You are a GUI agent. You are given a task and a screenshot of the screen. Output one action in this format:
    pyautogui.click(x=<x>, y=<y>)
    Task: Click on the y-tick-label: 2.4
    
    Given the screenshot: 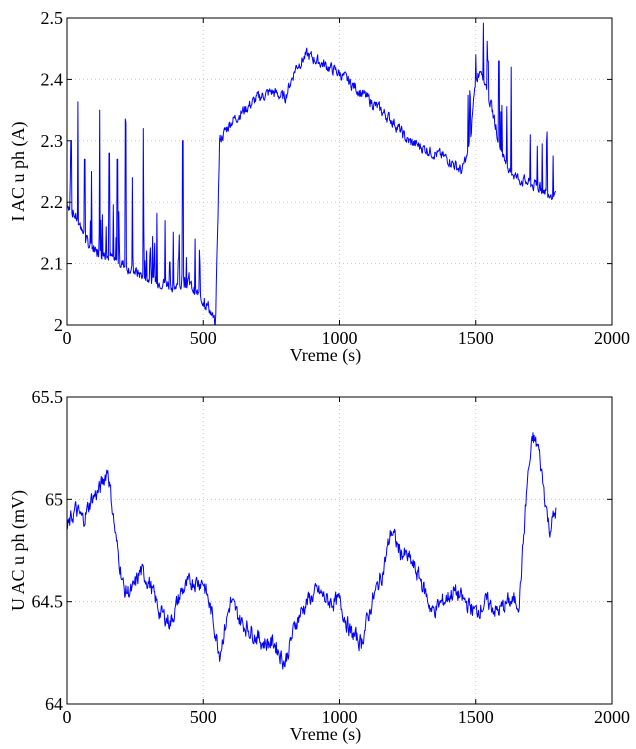 What is the action you would take?
    pyautogui.click(x=52, y=79)
    